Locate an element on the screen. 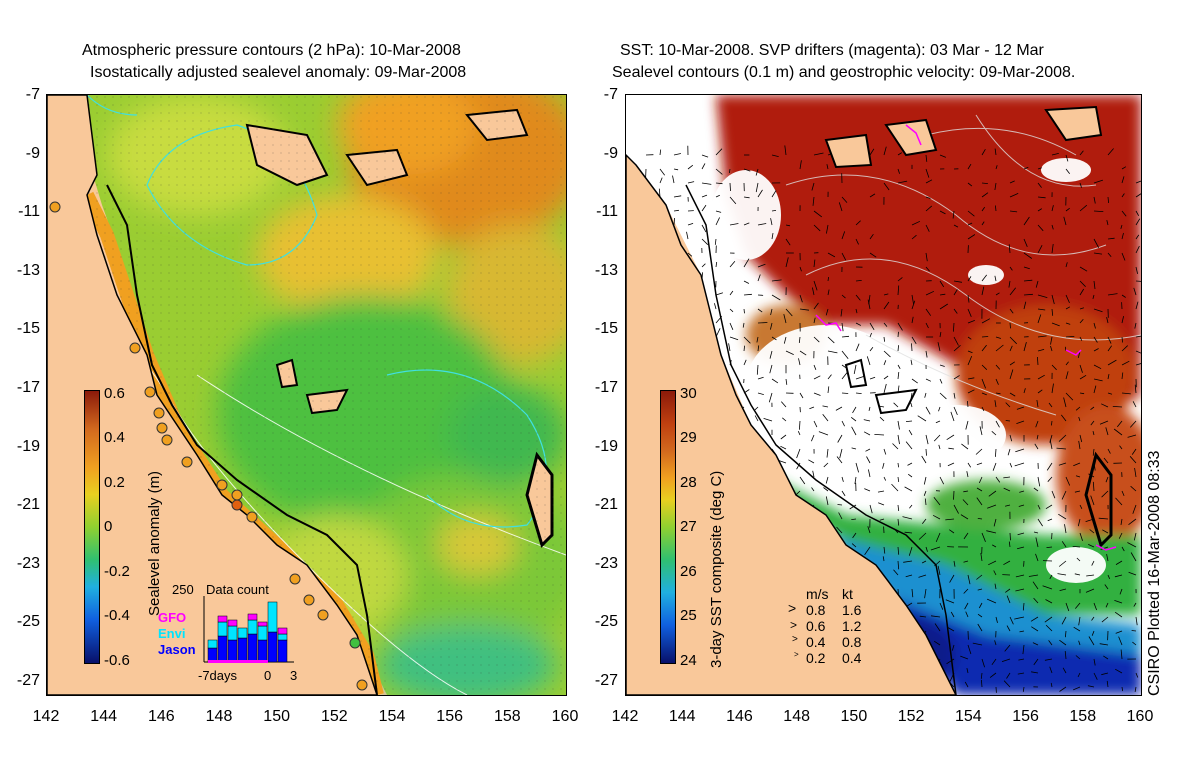 This screenshot has height=780, width=1200. satellite-label-gfo: GFO is located at coordinates (172, 617).